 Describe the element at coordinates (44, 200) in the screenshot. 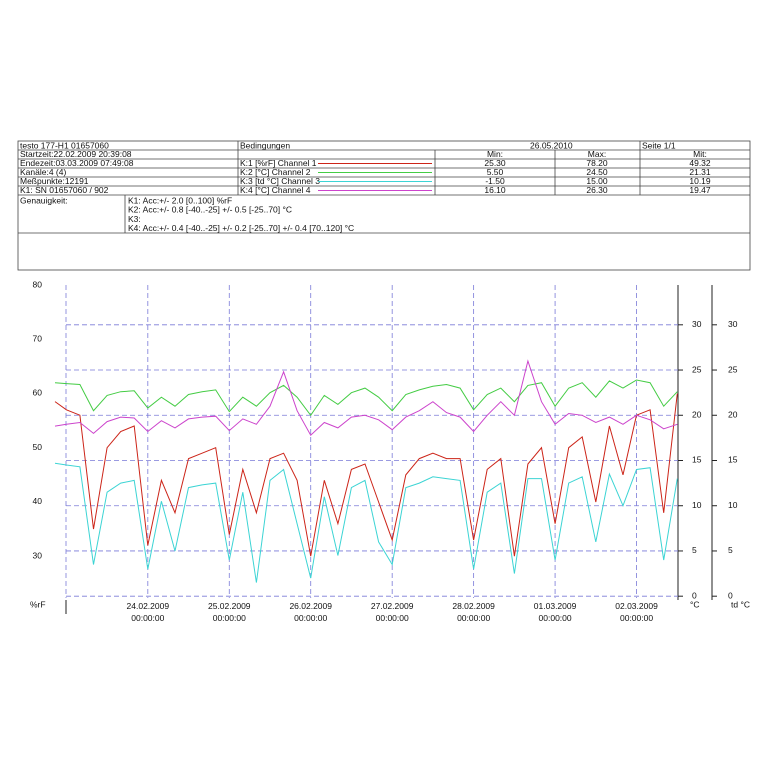

I see `accuracy-label: Genauigkeit:` at that location.